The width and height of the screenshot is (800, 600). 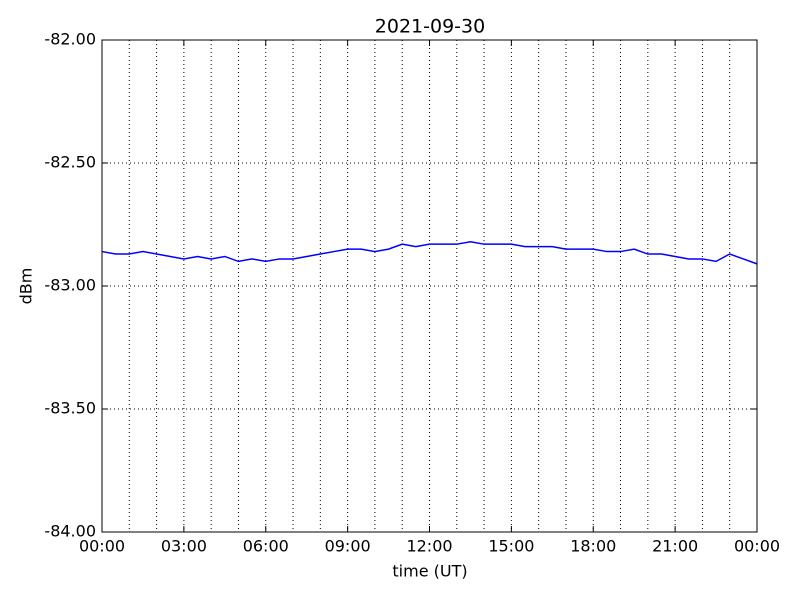 What do you see at coordinates (70, 531) in the screenshot?
I see `y-tick-label: -84.00` at bounding box center [70, 531].